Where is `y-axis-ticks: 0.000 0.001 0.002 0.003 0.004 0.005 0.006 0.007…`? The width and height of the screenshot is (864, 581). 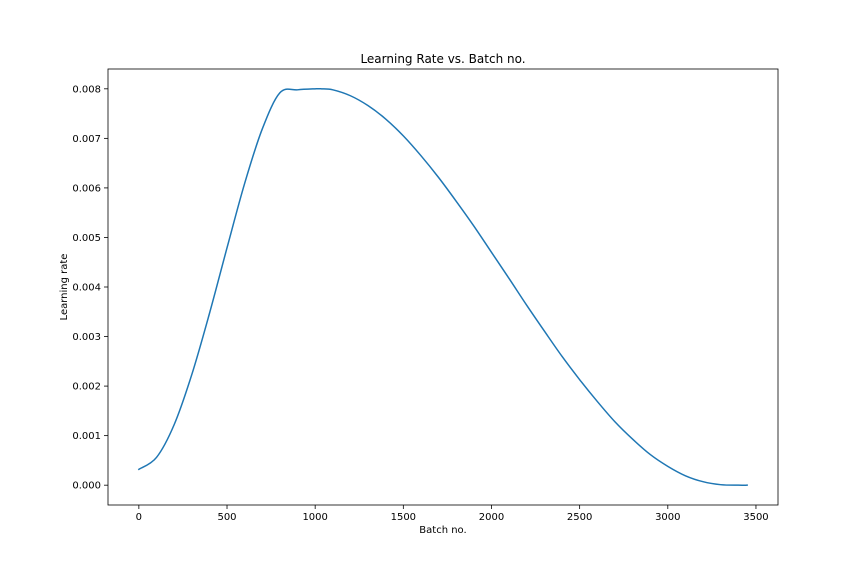
y-axis-ticks: 0.000 0.001 0.002 0.003 0.004 0.005 0.006 0.007… is located at coordinates (90, 288).